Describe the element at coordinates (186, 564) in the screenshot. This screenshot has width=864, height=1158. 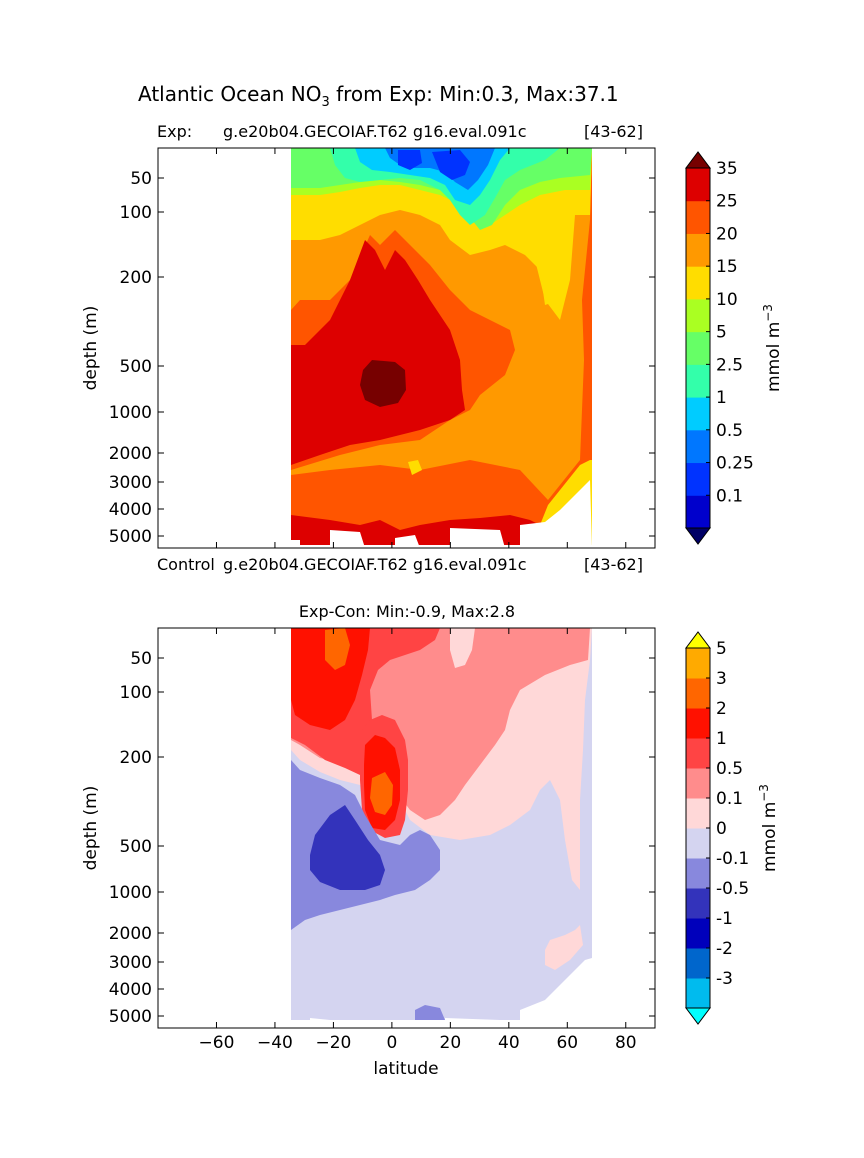
I see `panel2-subtitle-left: Control` at that location.